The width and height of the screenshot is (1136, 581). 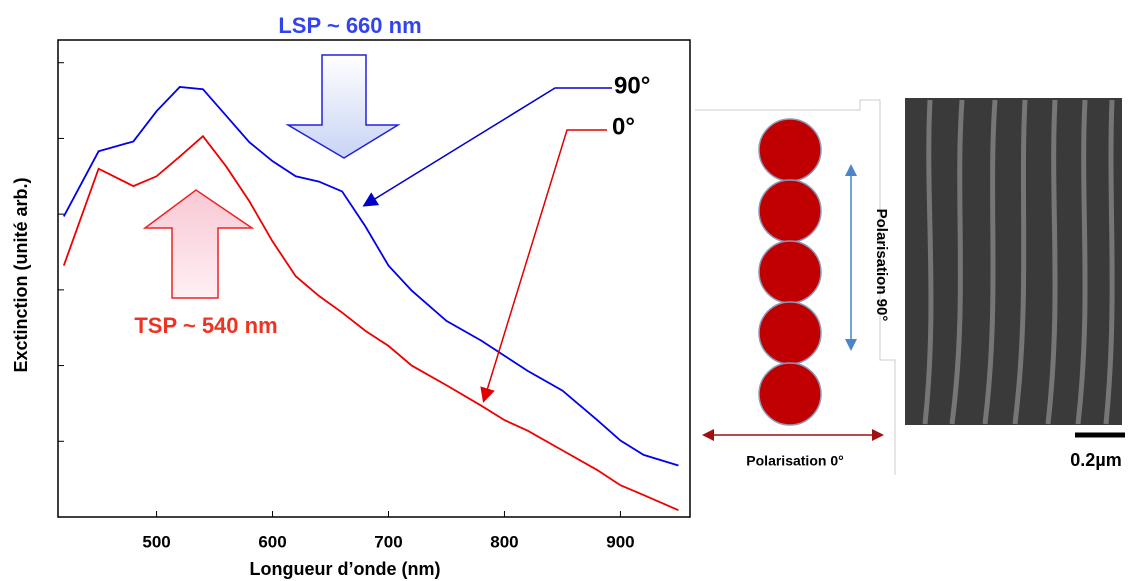 I want to click on legend-90: 90°, so click(x=632, y=85).